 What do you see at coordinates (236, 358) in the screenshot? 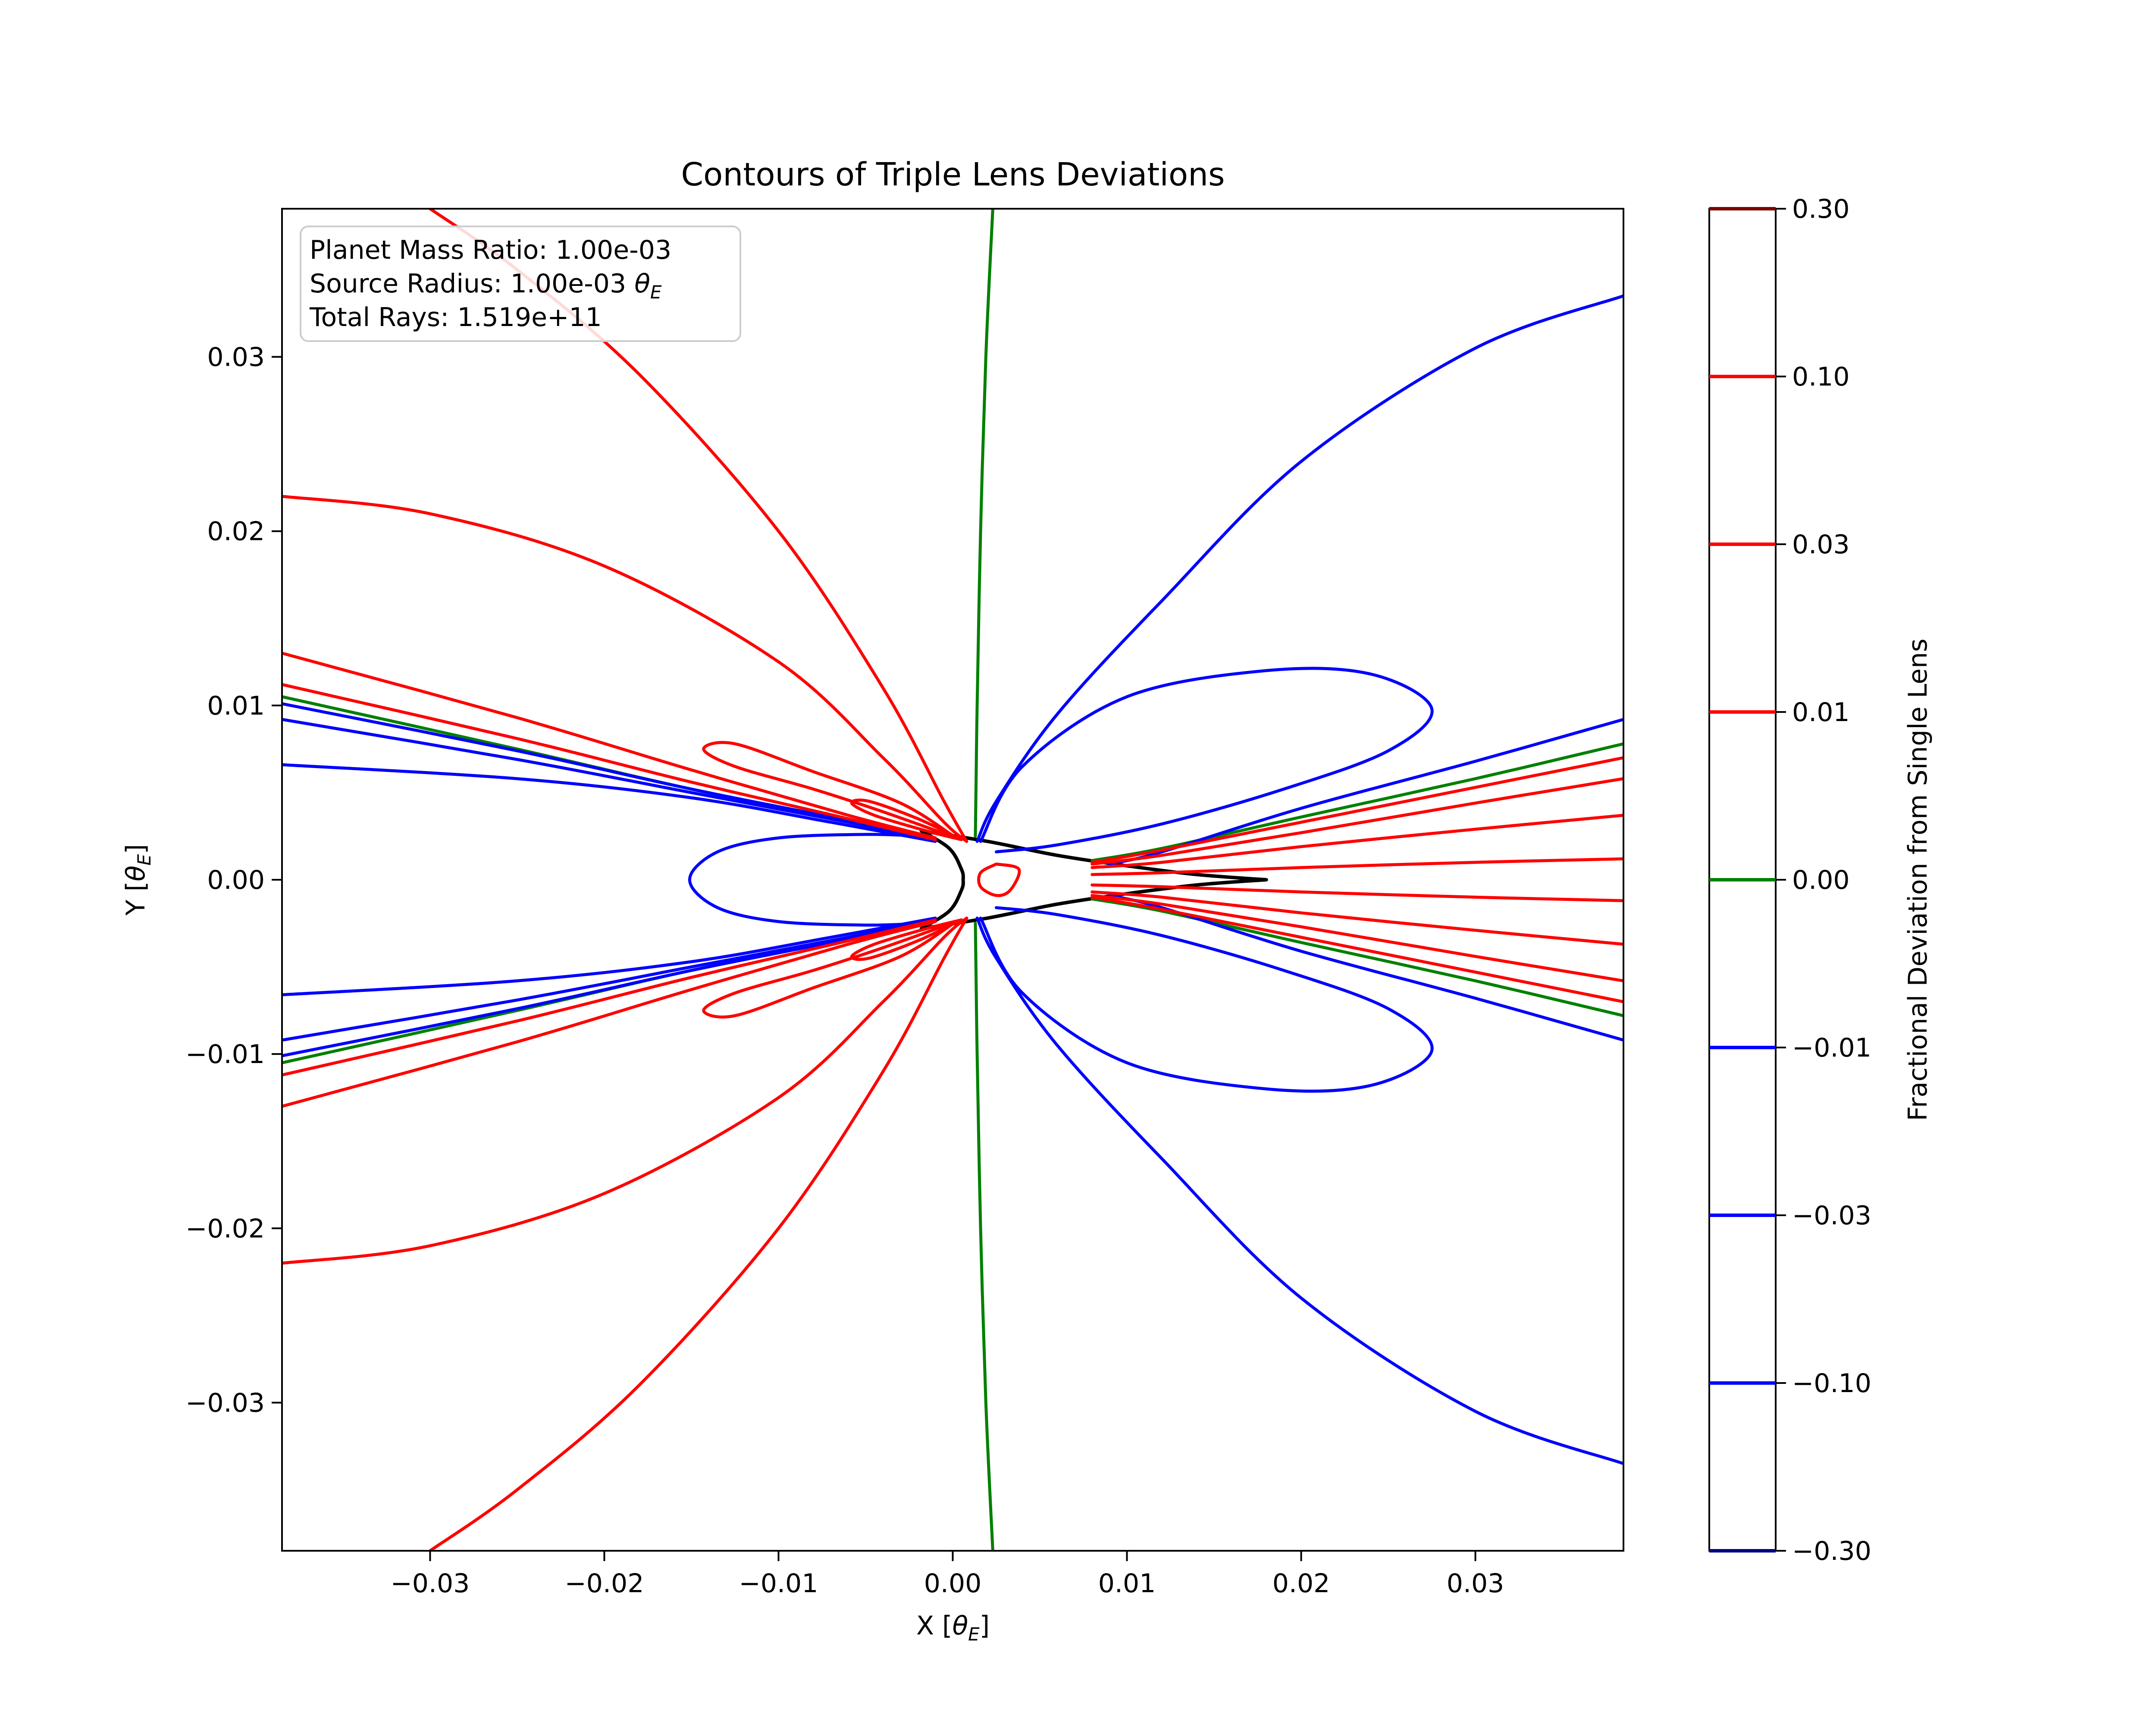
I see `y-tick-label-6: 0.03` at bounding box center [236, 358].